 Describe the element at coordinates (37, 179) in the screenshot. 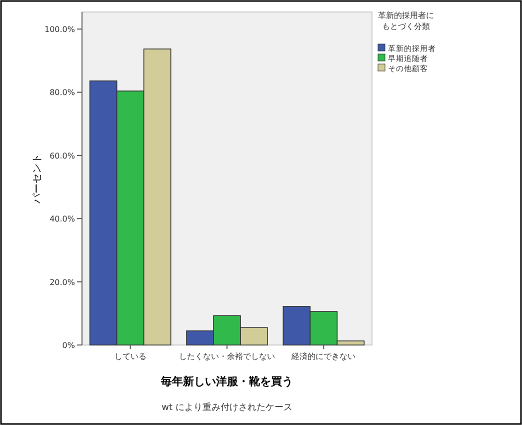

I see `y-axis-title: パーセント` at that location.